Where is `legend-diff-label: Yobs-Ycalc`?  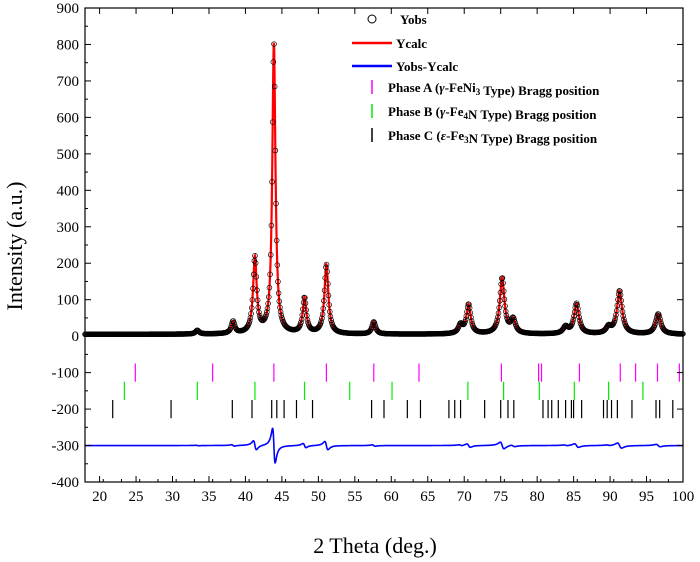
legend-diff-label: Yobs-Ycalc is located at coordinates (427, 66).